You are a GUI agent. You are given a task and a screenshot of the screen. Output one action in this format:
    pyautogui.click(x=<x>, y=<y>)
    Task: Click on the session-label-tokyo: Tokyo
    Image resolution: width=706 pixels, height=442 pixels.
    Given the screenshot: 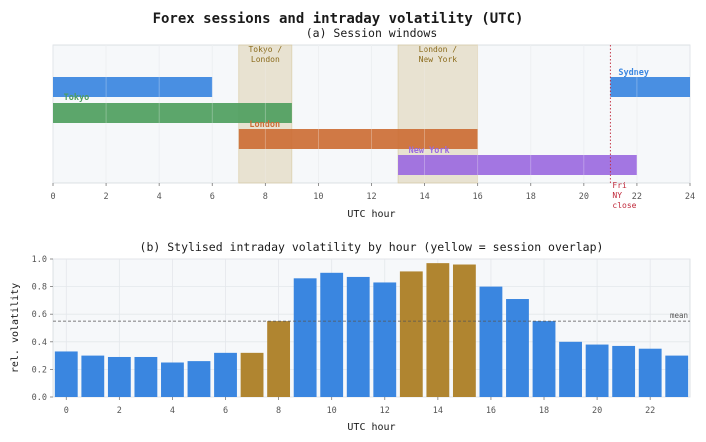 What is the action you would take?
    pyautogui.click(x=77, y=98)
    